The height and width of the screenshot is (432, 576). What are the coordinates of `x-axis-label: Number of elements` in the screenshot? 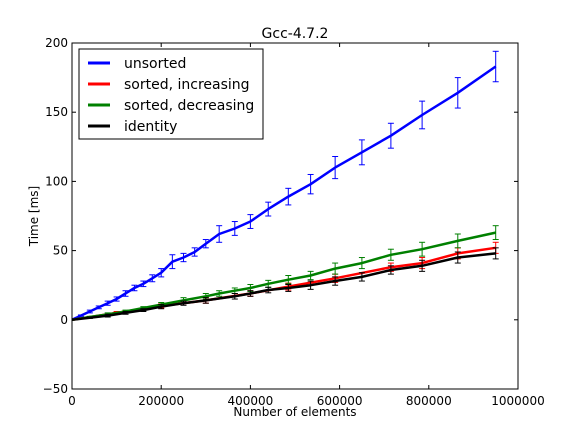 It's located at (294, 412).